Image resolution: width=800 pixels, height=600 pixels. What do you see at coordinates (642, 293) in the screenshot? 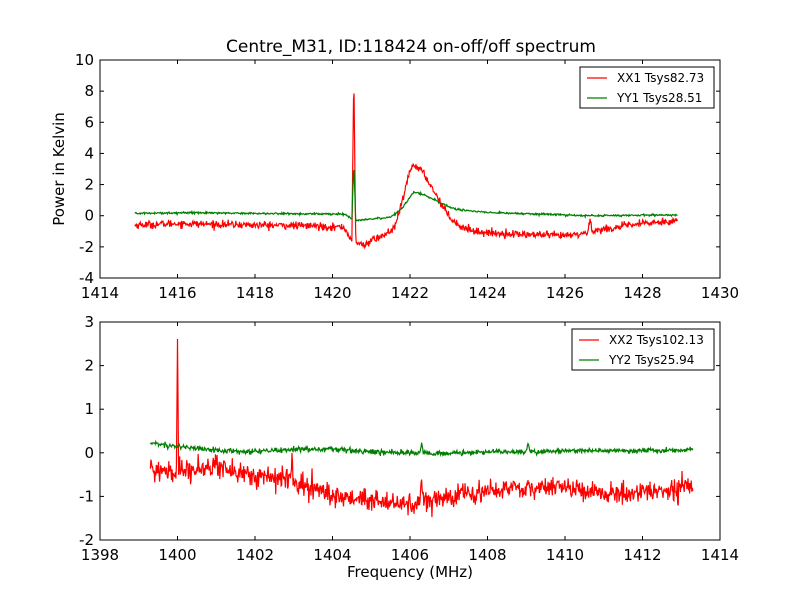
I see `x-tick-label: 1428` at bounding box center [642, 293].